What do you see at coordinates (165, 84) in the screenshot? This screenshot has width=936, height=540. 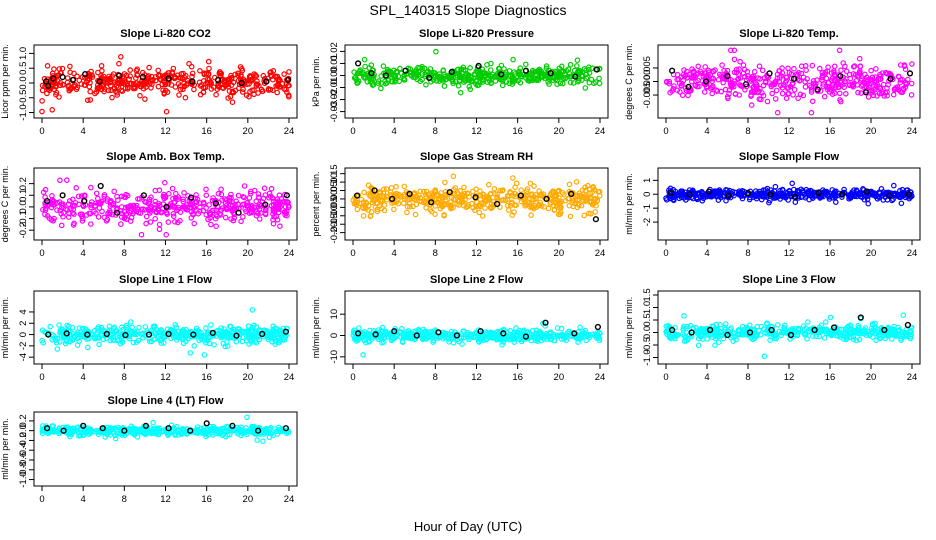 I see `point-cloud` at bounding box center [165, 84].